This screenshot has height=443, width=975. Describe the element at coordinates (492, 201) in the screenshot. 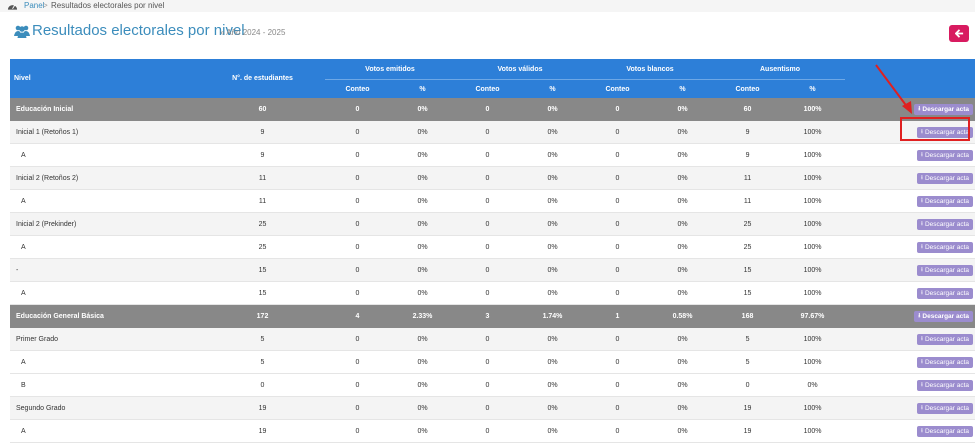

I see `table-row: A 11 0 0% 0 0% 0 0% 11 100% ⭳ Descargar acta` at that location.